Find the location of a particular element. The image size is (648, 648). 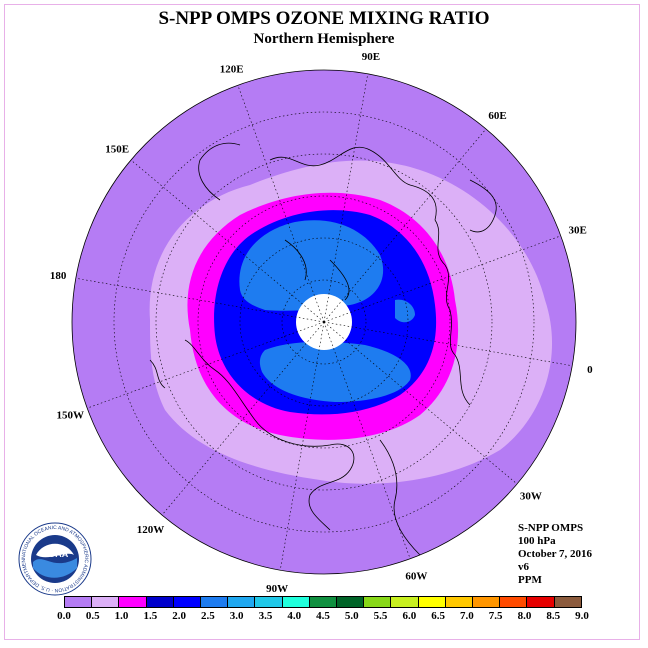

colorbar-tick-label: 6.0 is located at coordinates (409, 616).